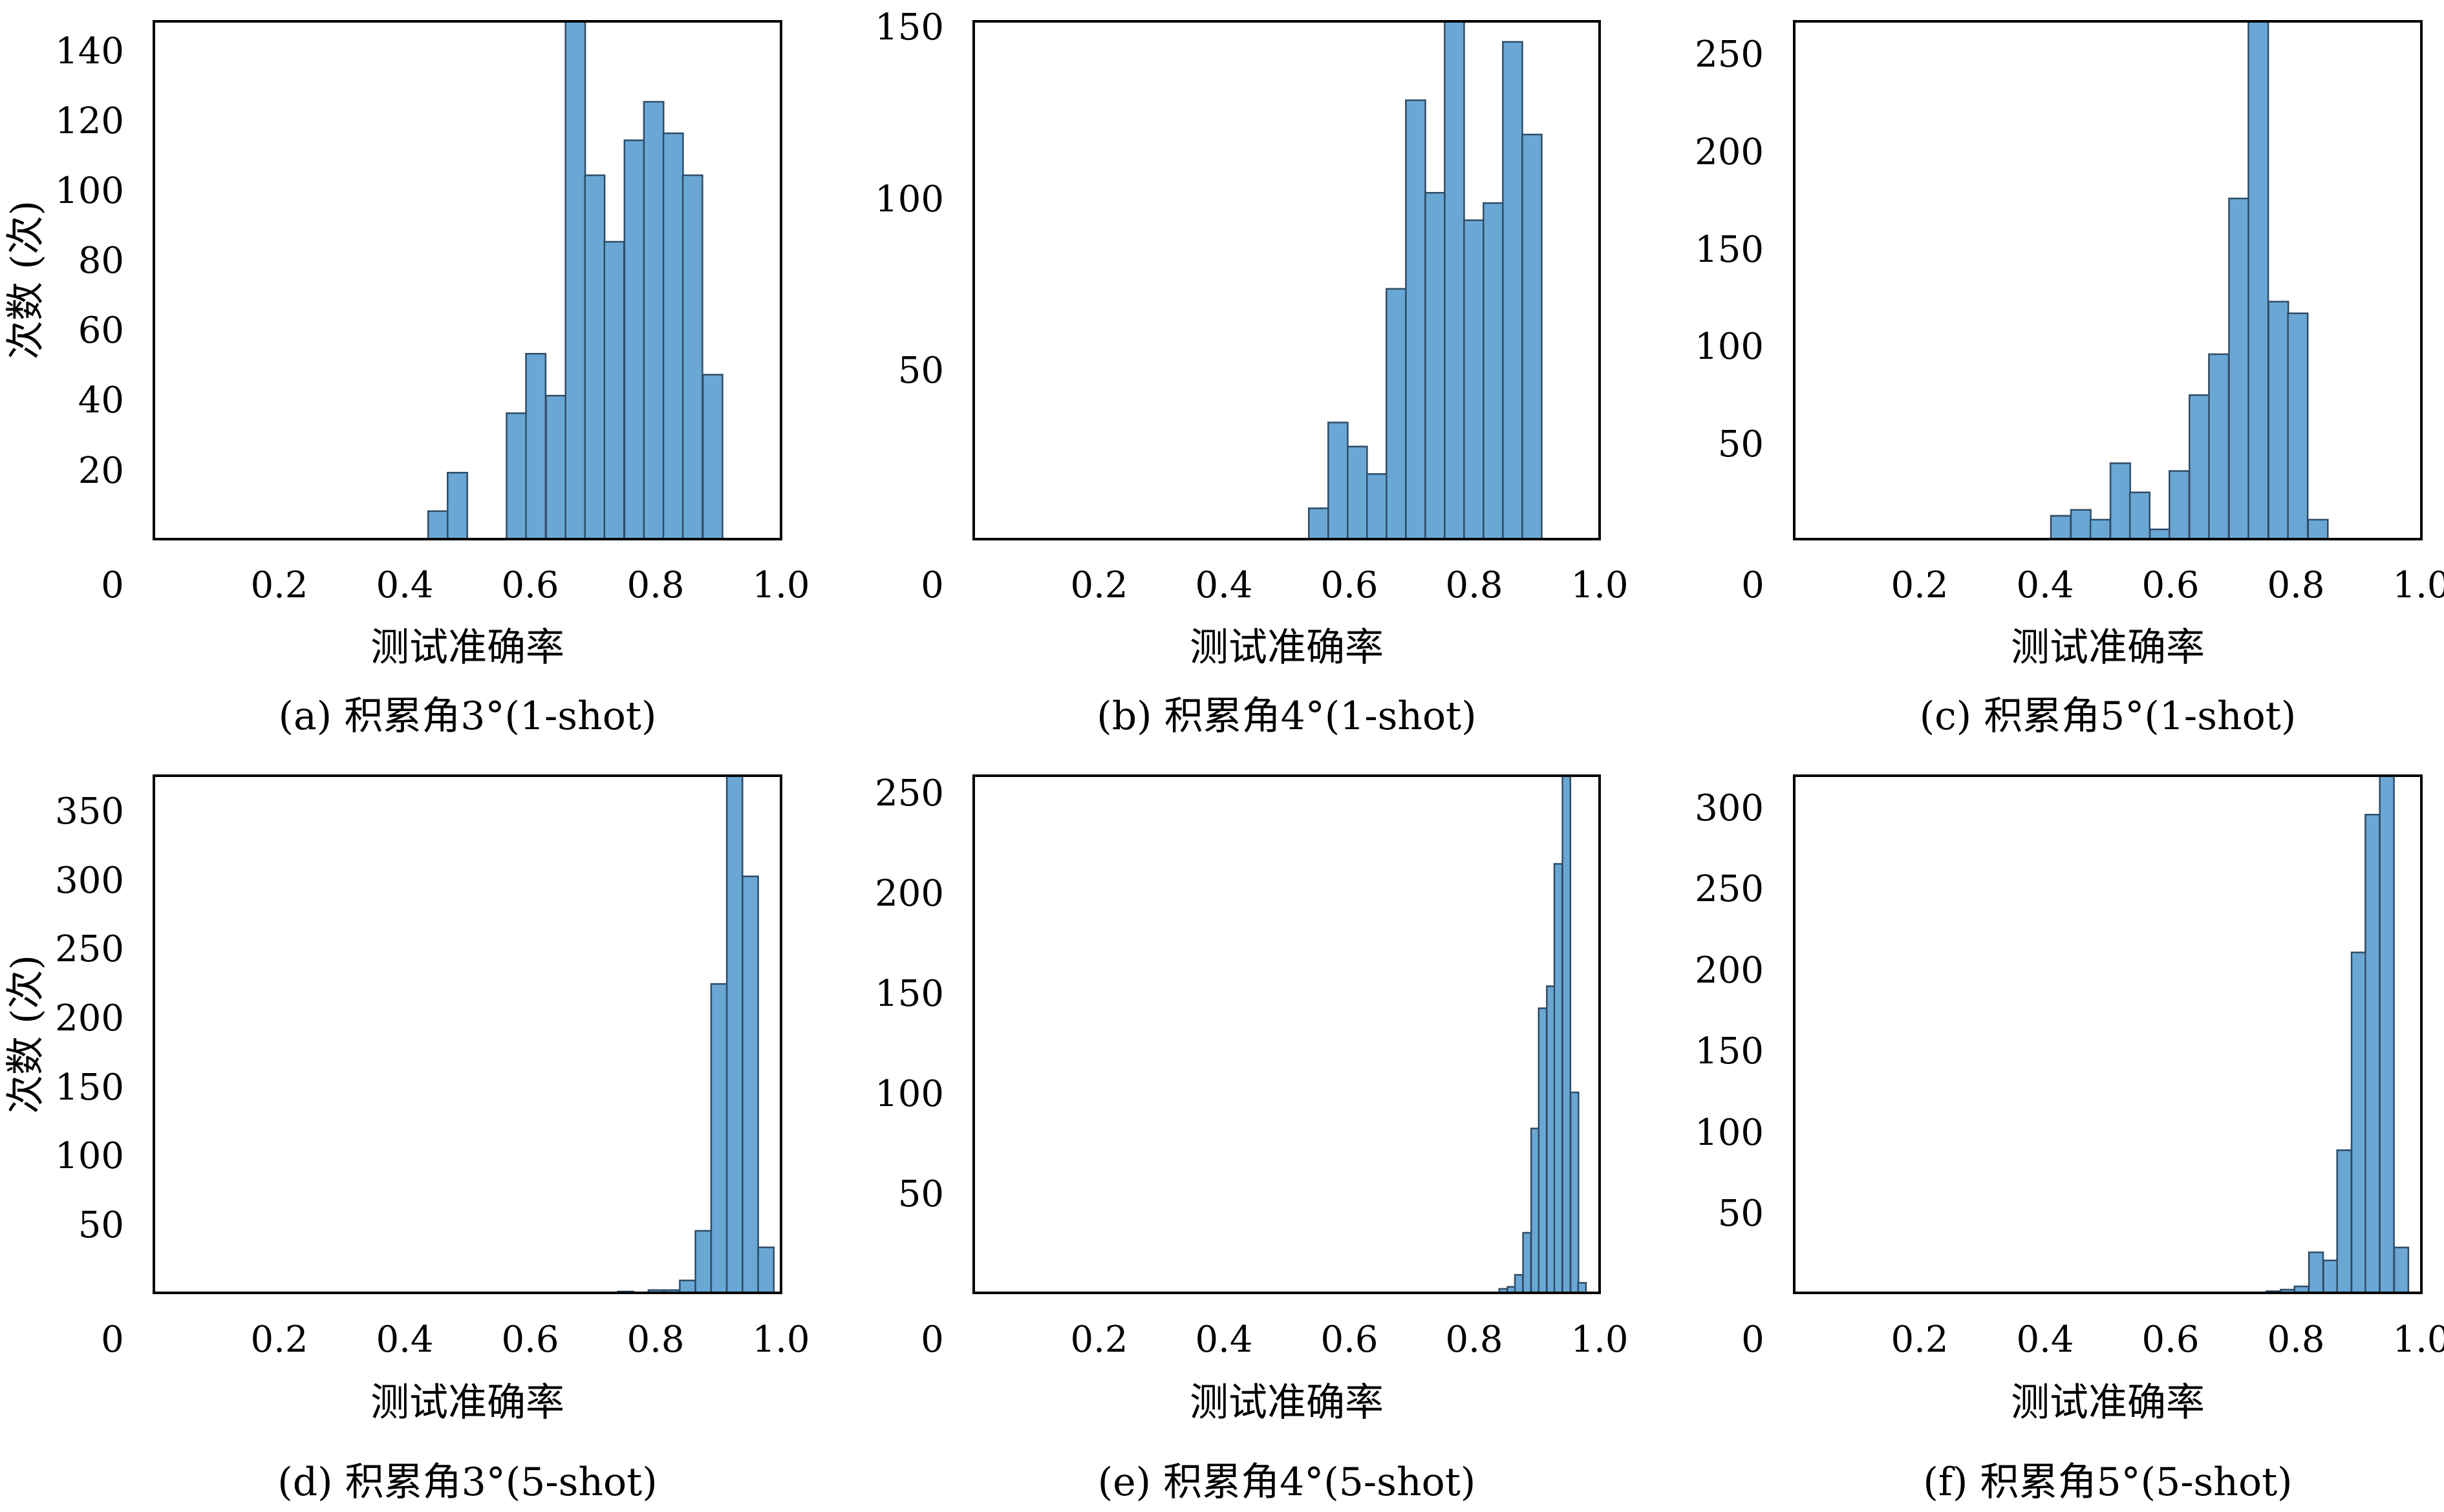 Image resolution: width=2444 pixels, height=1512 pixels. Describe the element at coordinates (89, 191) in the screenshot. I see `panel-a-yticks-label: 100` at that location.